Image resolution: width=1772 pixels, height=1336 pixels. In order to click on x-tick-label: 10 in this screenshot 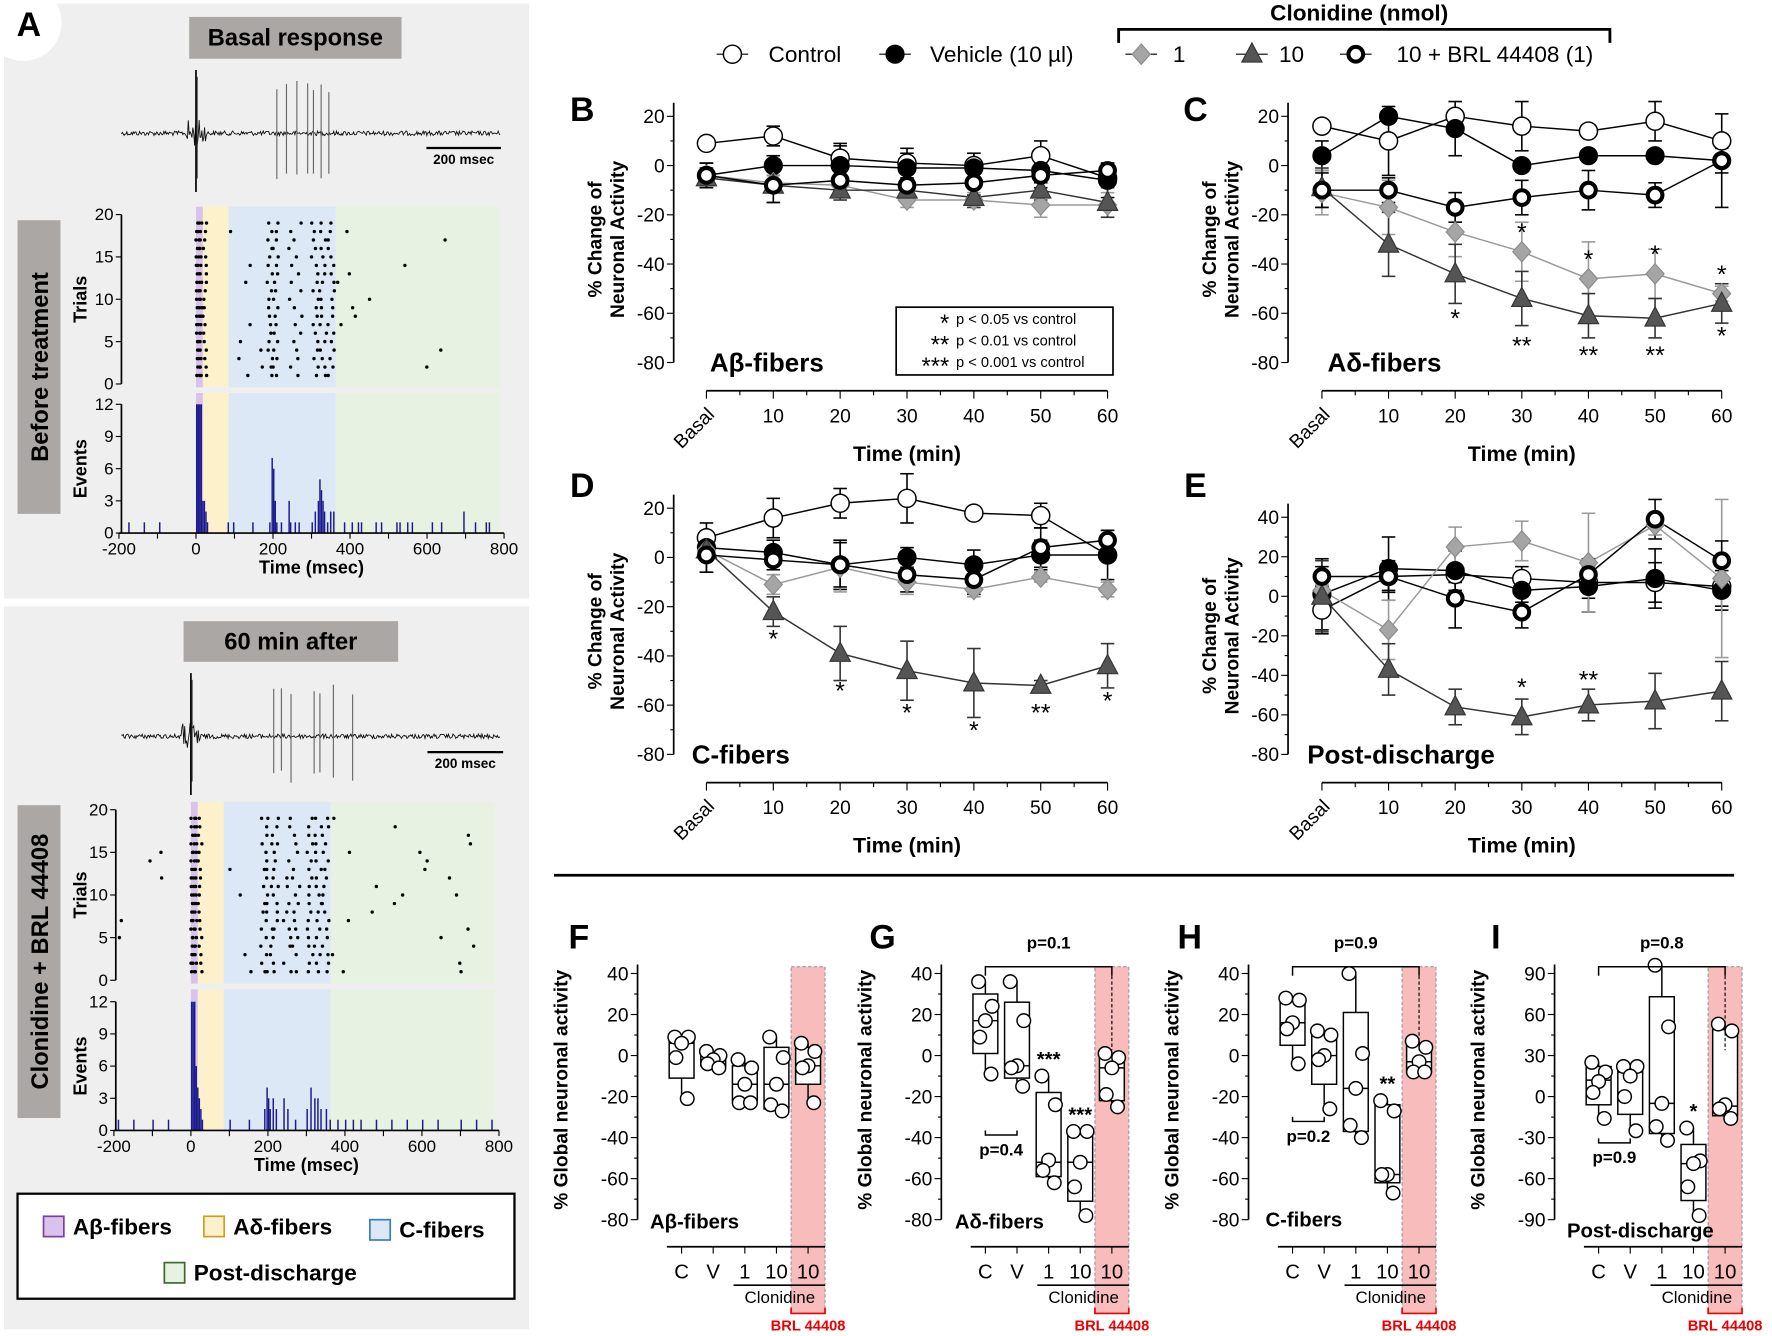, I will do `click(773, 416)`.